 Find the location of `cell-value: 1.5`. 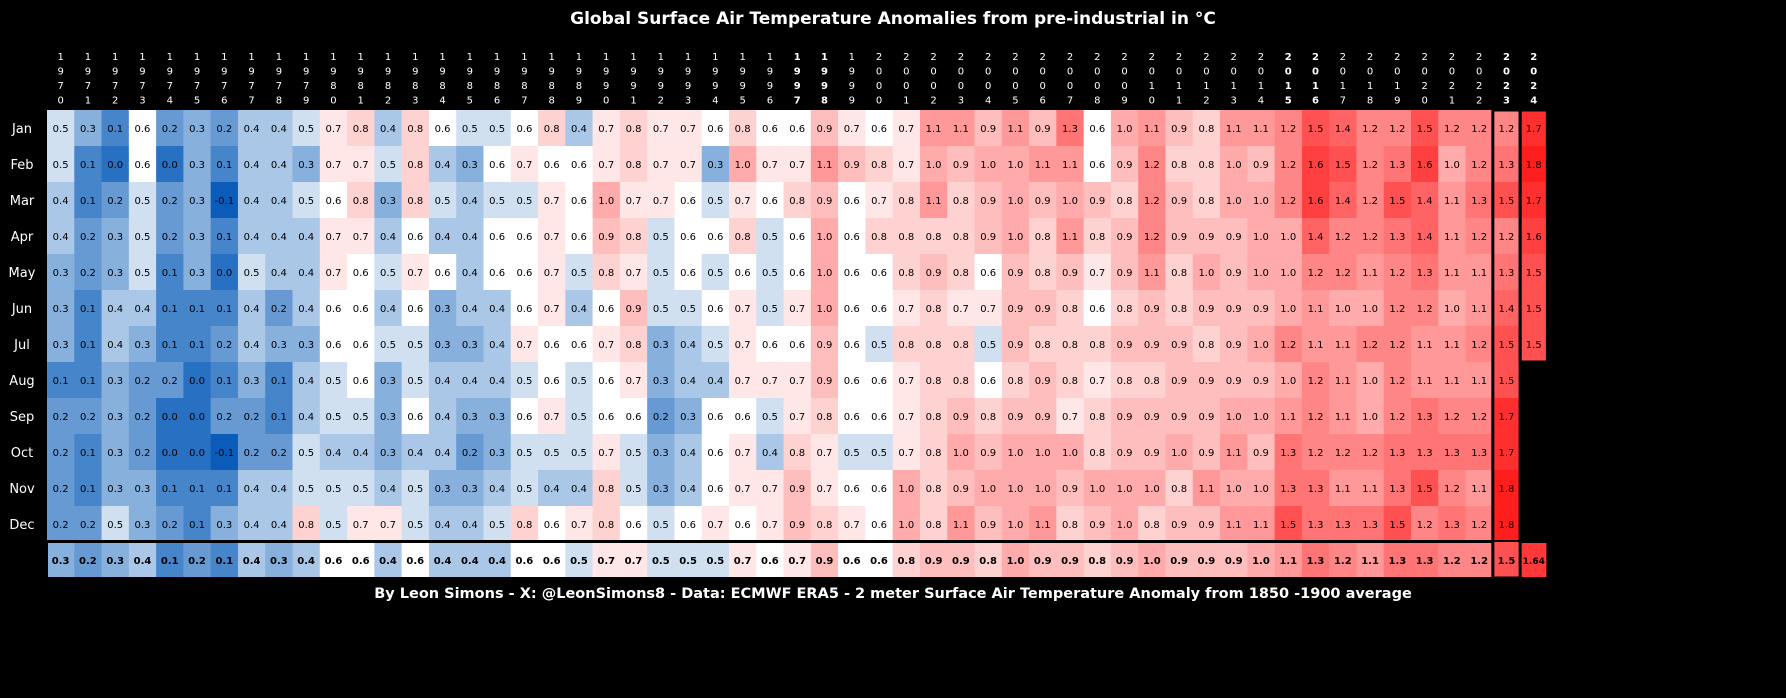

cell-value: 1.5 is located at coordinates (1316, 129).